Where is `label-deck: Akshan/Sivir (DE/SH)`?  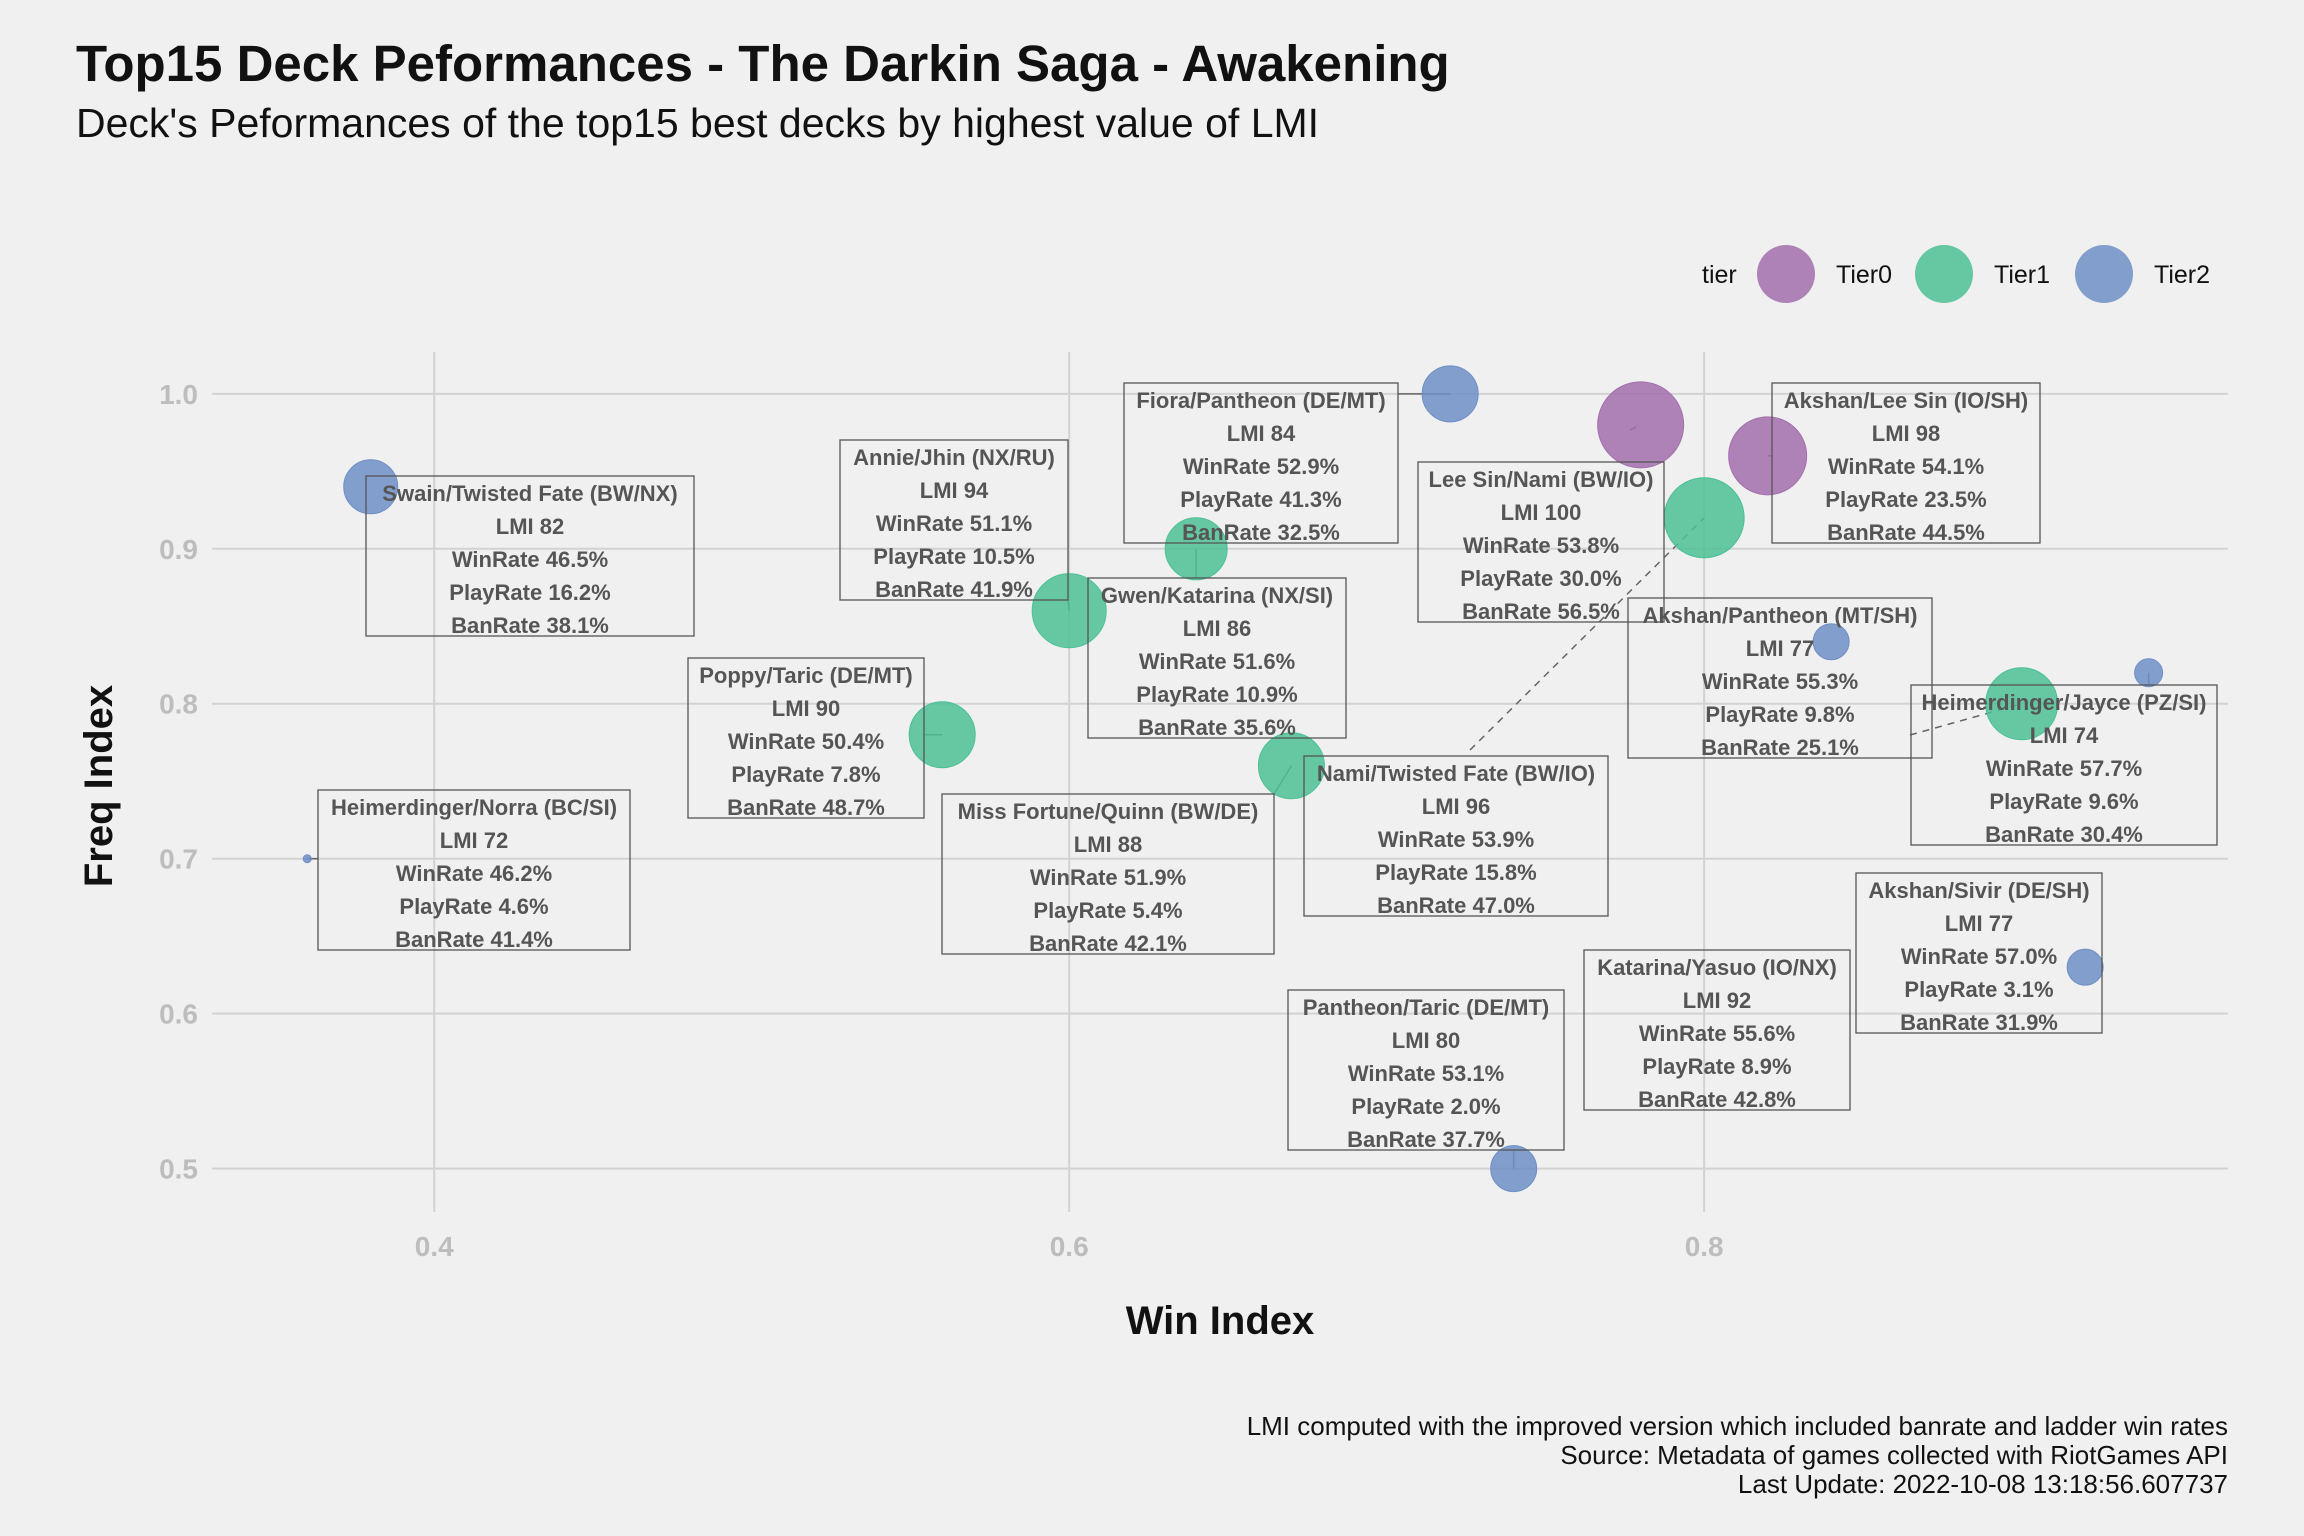 label-deck: Akshan/Sivir (DE/SH) is located at coordinates (1978, 890).